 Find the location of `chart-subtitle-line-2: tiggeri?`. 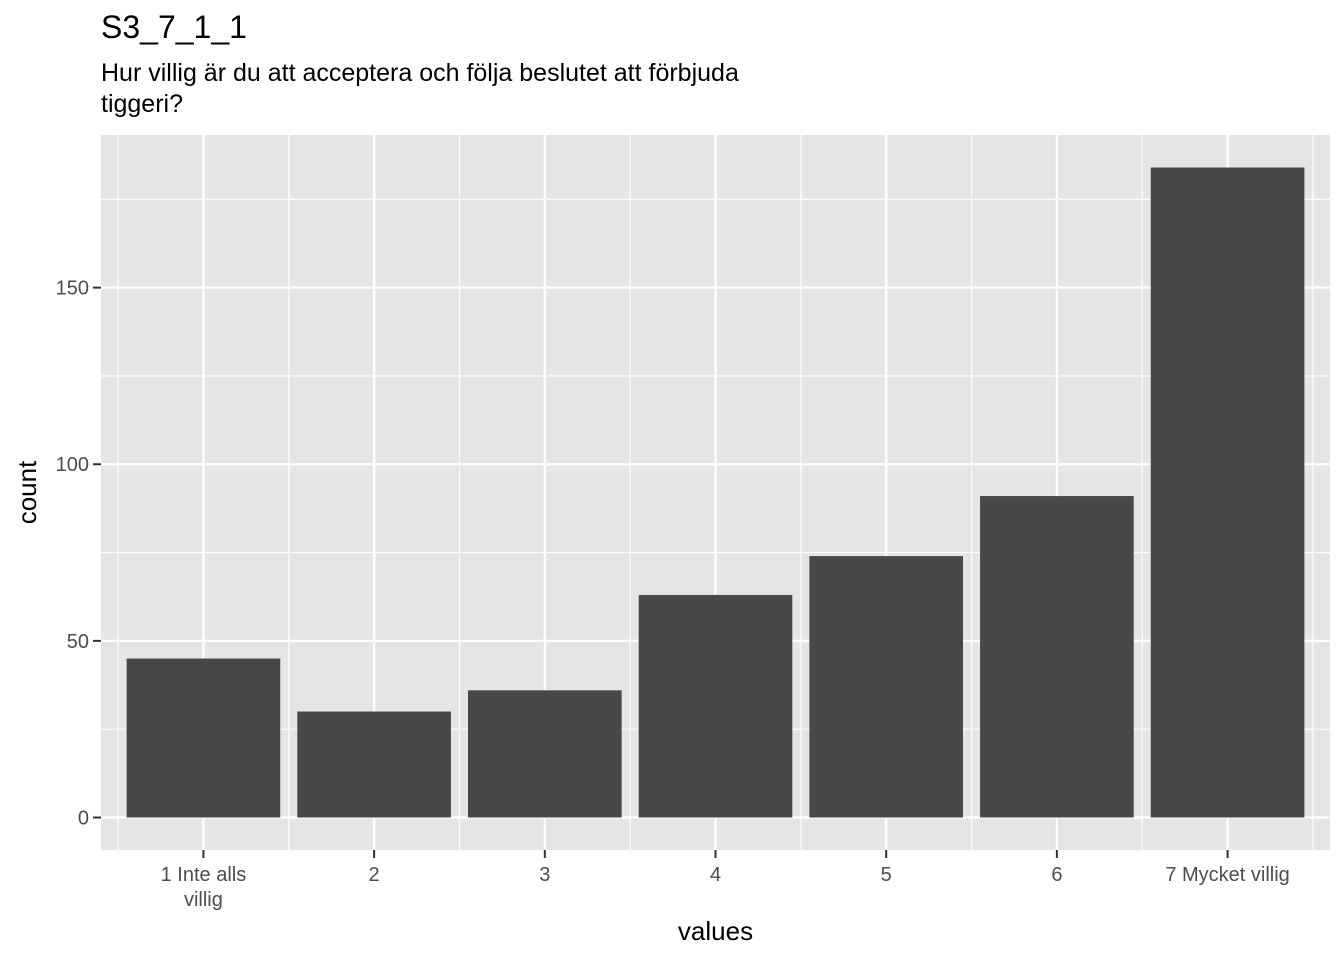

chart-subtitle-line-2: tiggeri? is located at coordinates (142, 104).